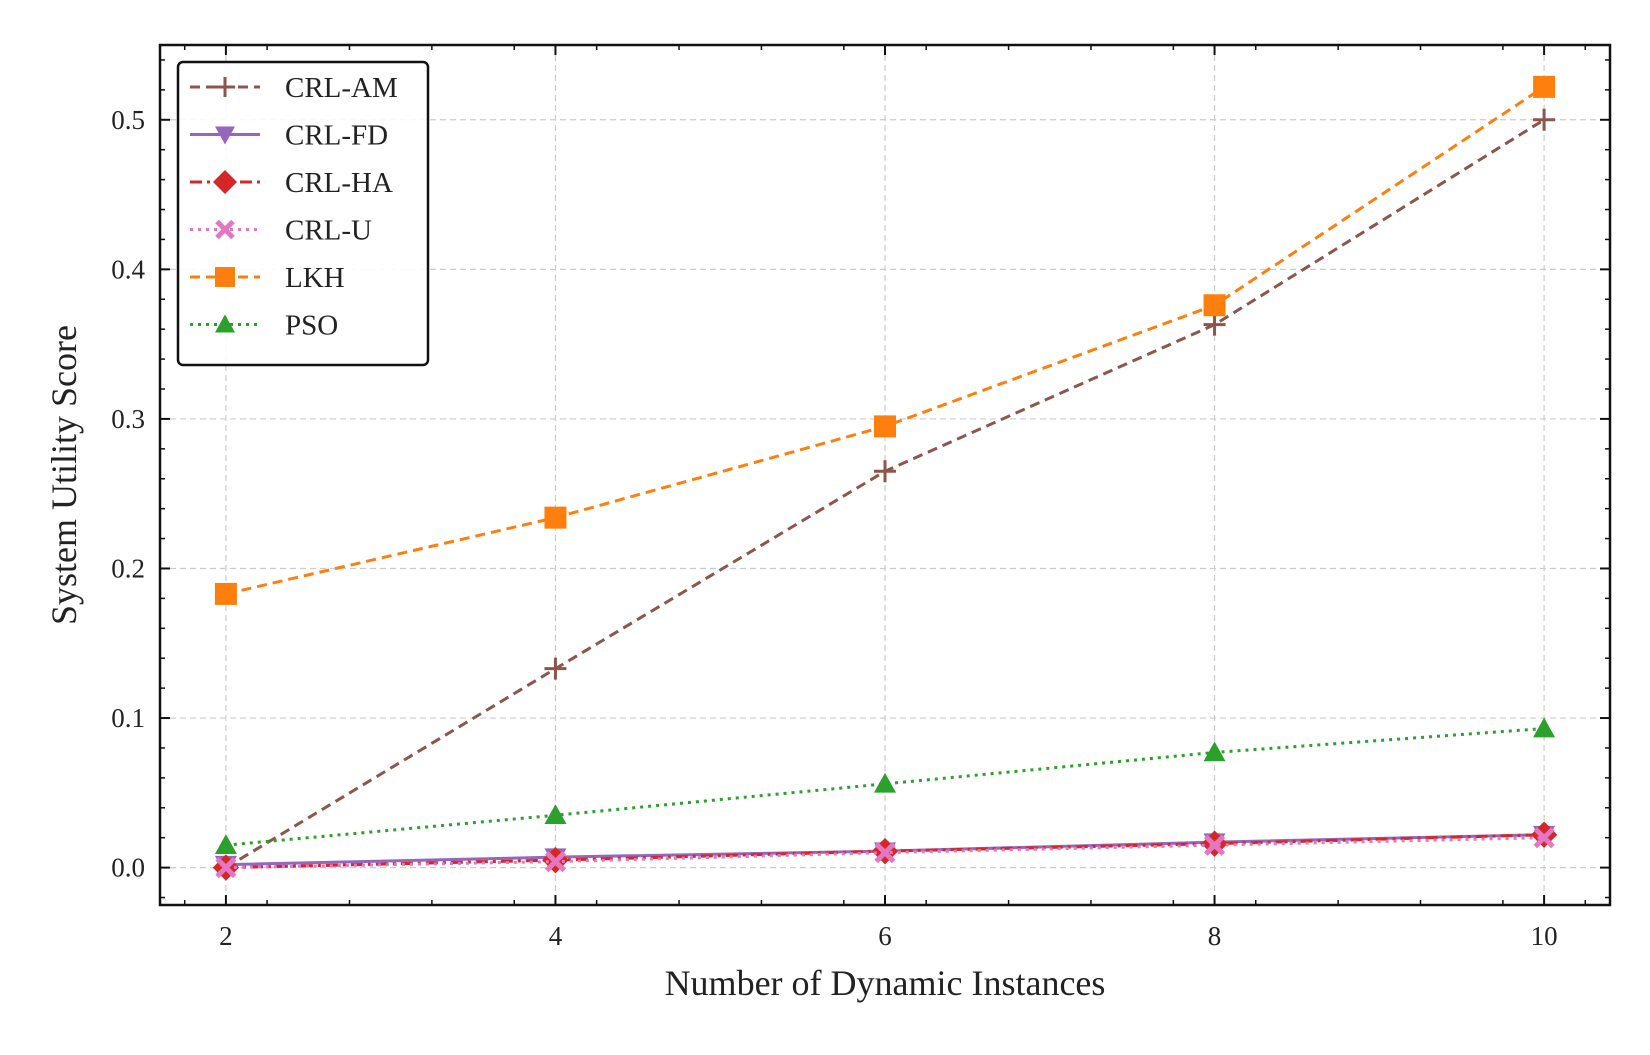  Describe the element at coordinates (336, 136) in the screenshot. I see `legend-label: CRL-FD` at that location.